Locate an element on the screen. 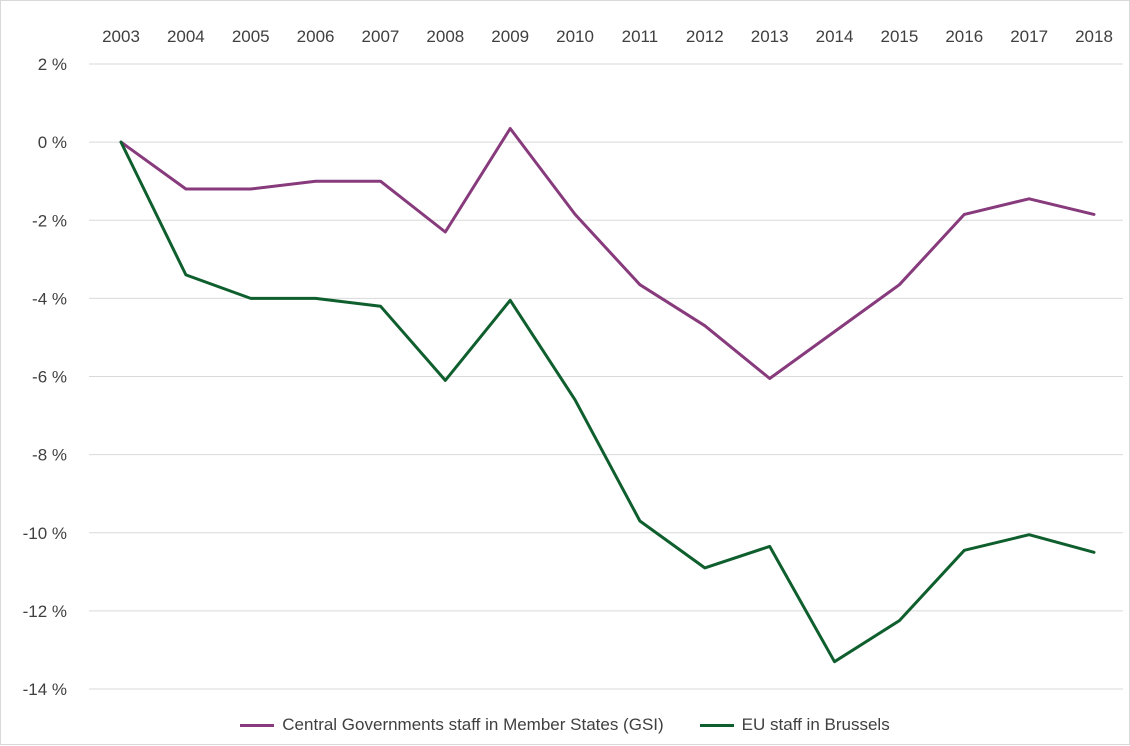  x-tick-label: 2005 is located at coordinates (251, 36).